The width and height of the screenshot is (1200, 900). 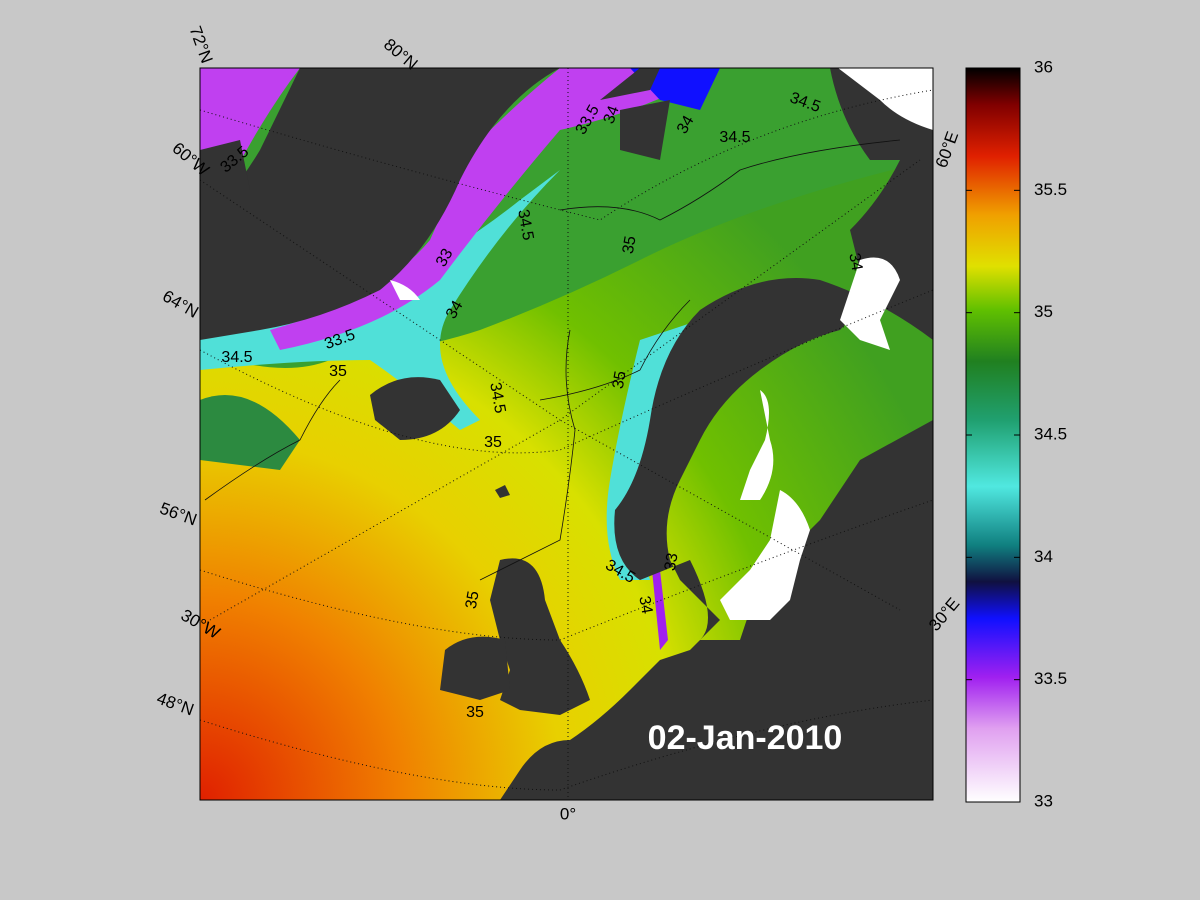 What do you see at coordinates (175, 704) in the screenshot?
I see `graticule-label: 48°N` at bounding box center [175, 704].